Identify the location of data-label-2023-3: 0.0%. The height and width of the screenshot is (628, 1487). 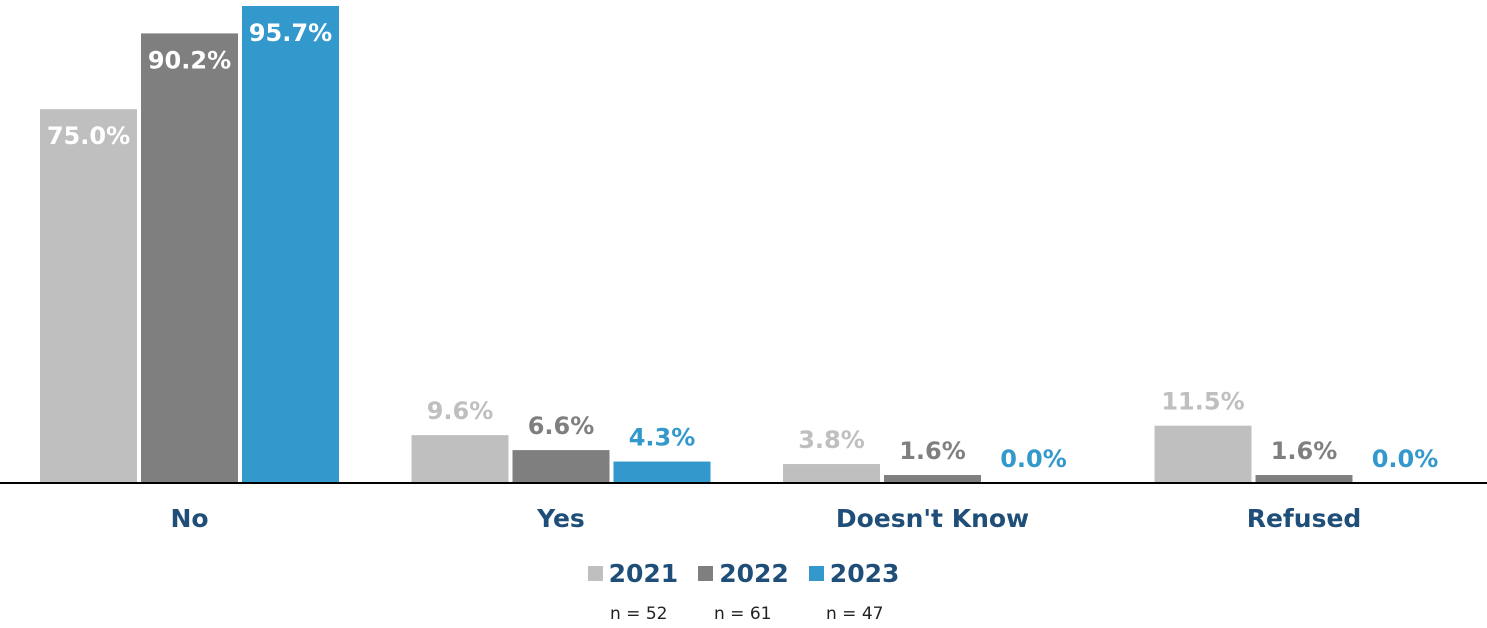
(1405, 459).